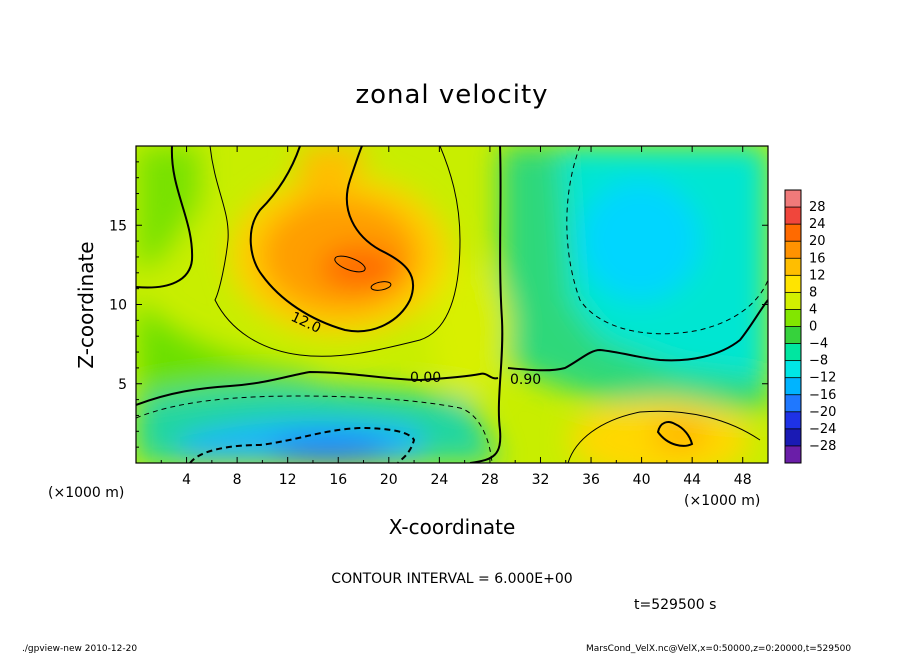 This screenshot has height=654, width=904. What do you see at coordinates (350, 264) in the screenshot?
I see `contour-18-a` at bounding box center [350, 264].